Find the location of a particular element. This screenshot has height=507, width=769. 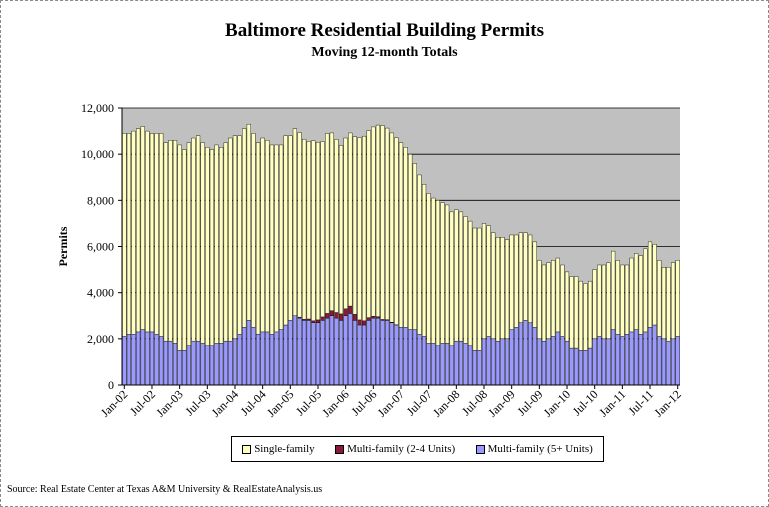

legend-label-single-family: Single-family is located at coordinates (284, 449).